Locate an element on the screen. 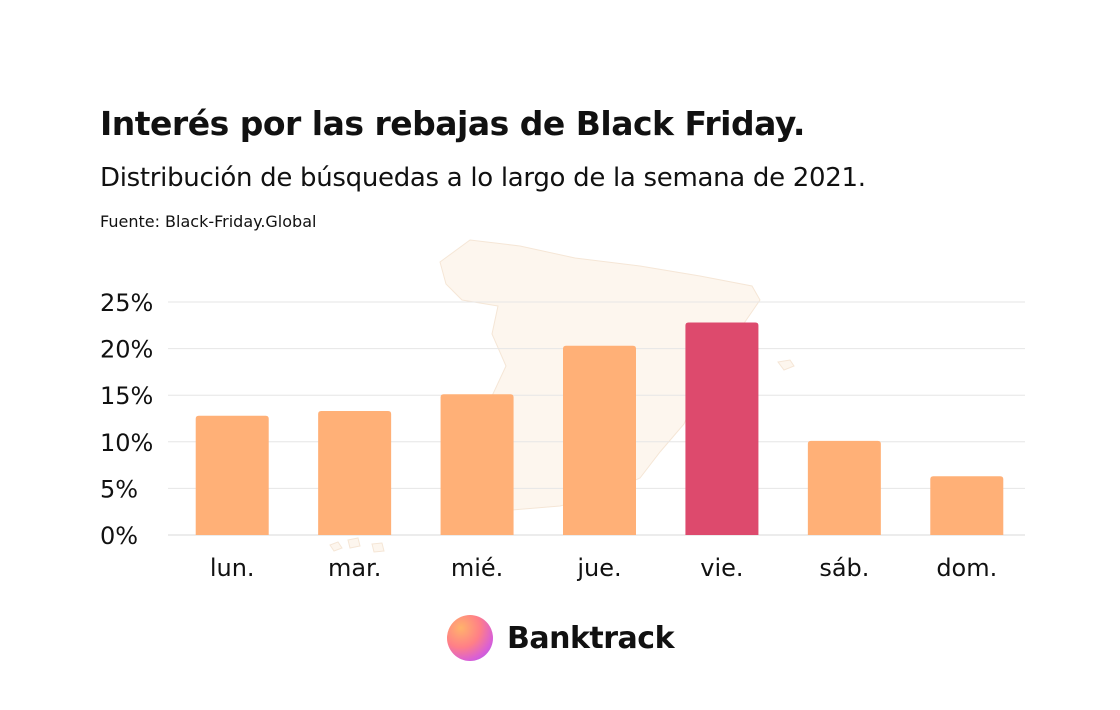  brand-logo: Banktrack is located at coordinates (561, 638).